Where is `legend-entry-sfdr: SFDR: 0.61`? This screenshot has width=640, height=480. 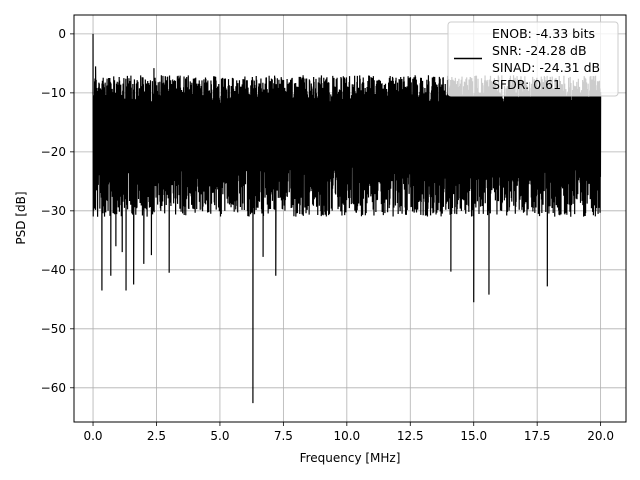
legend-entry-sfdr: SFDR: 0.61 is located at coordinates (526, 84).